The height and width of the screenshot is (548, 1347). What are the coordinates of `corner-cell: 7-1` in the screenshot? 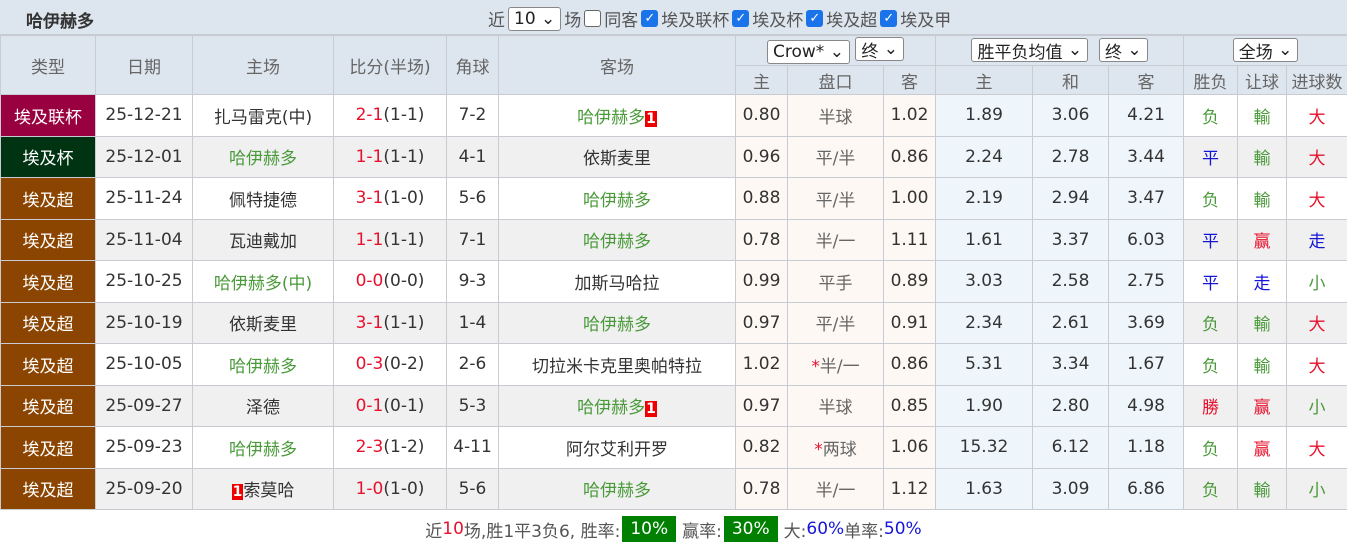 It's located at (473, 240).